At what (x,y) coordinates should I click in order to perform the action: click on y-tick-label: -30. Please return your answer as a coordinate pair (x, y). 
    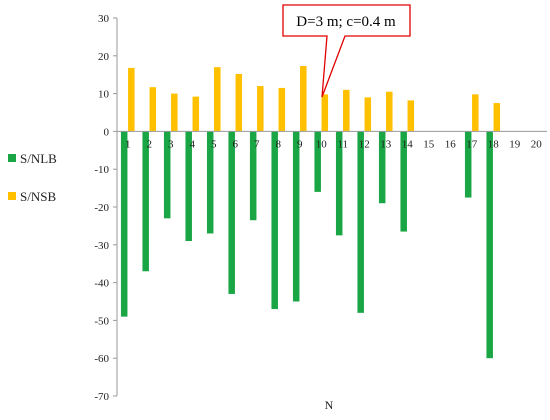
    Looking at the image, I should click on (101, 246).